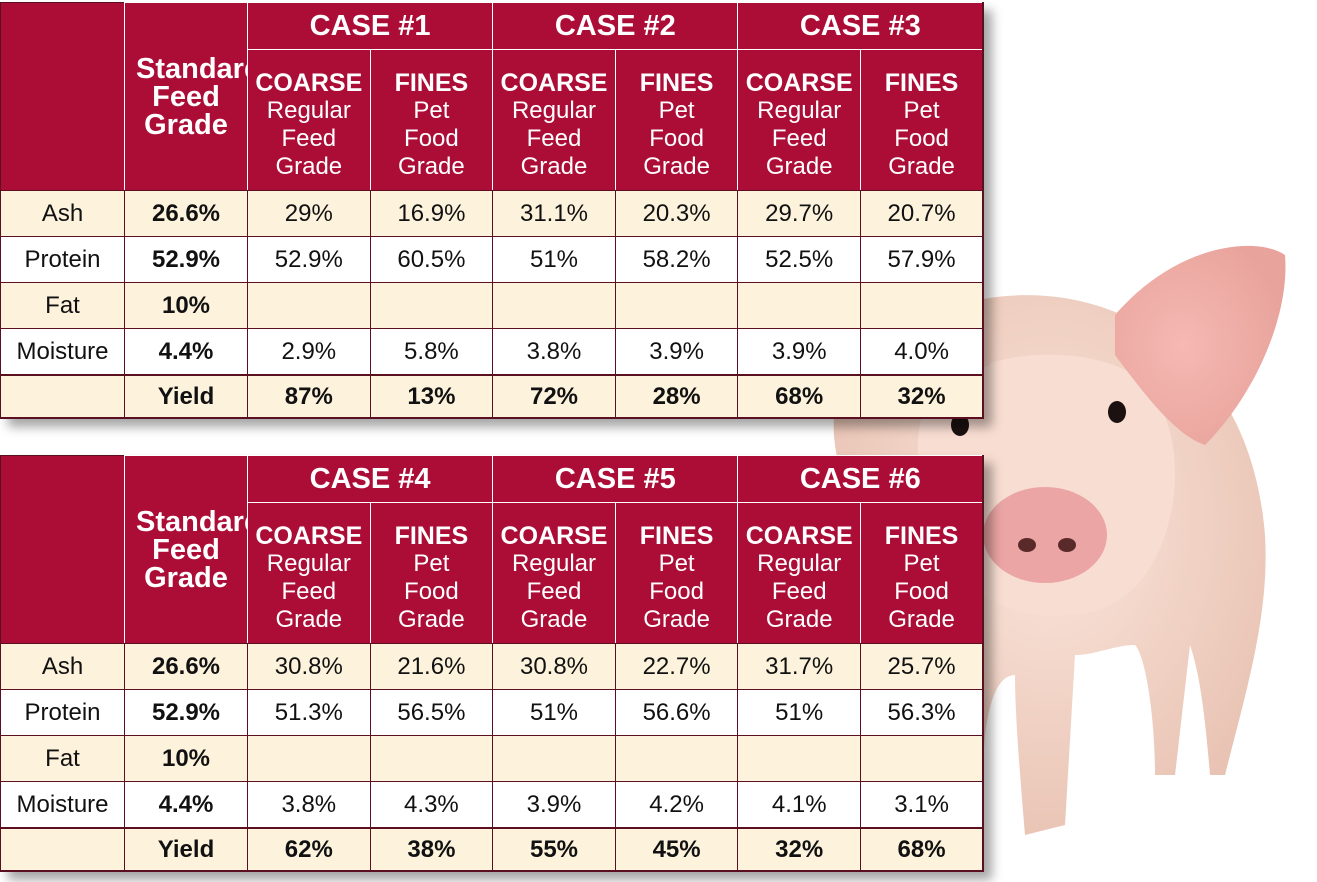 This screenshot has width=1317, height=882. I want to click on table-cell: 29%, so click(309, 213).